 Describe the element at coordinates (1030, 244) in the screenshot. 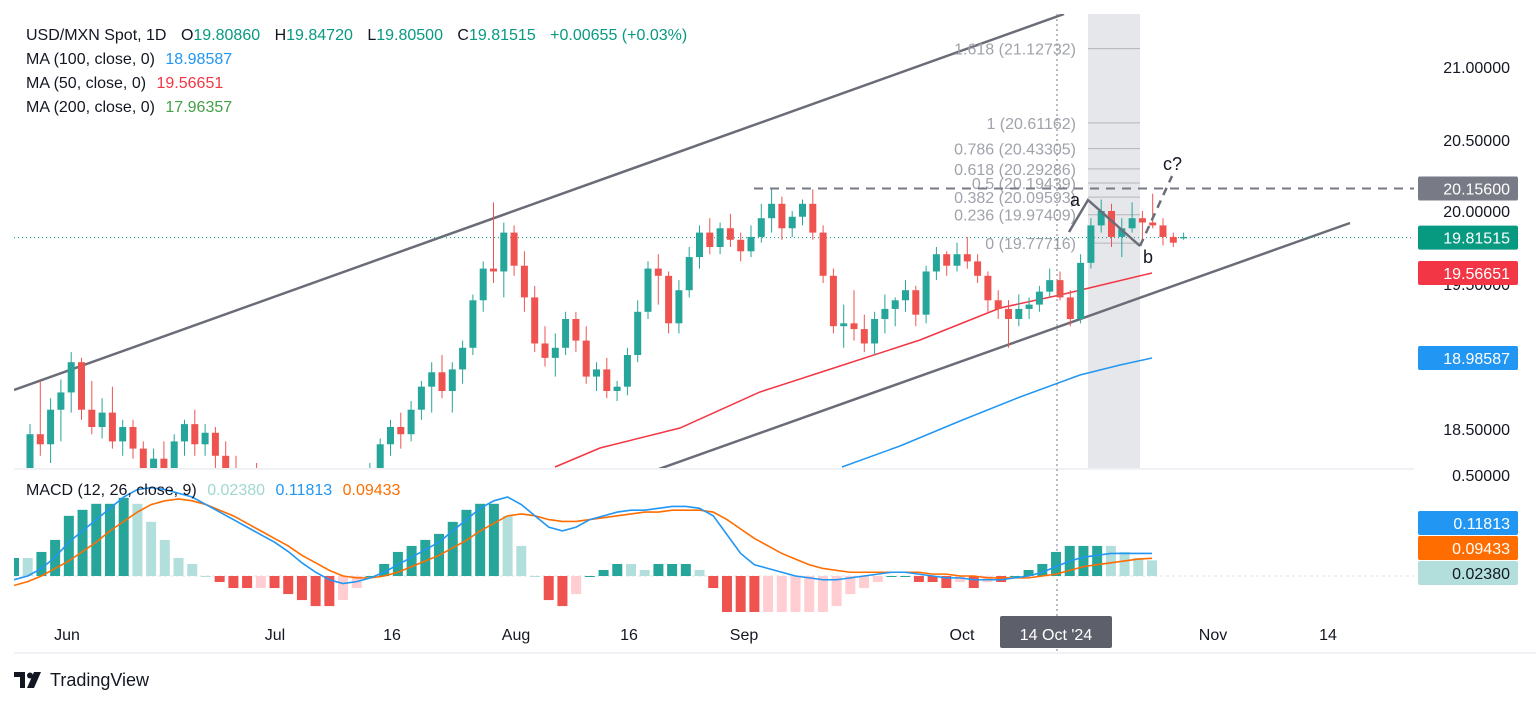

I see `fib-level-label: 0 (19.77716)` at that location.